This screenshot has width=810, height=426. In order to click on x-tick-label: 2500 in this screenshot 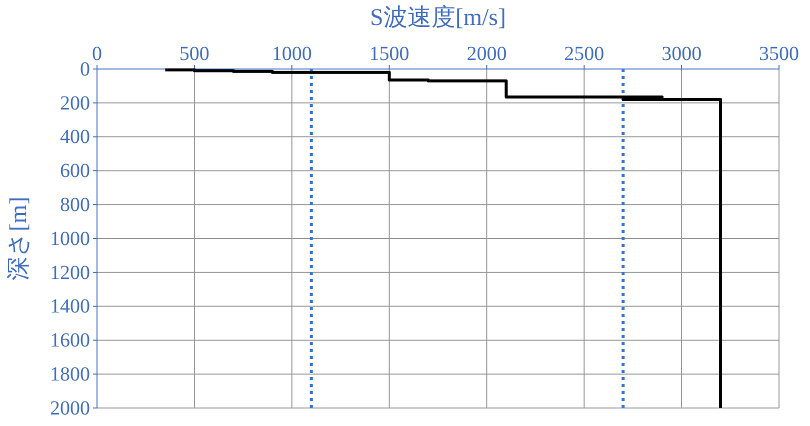, I will do `click(584, 54)`.